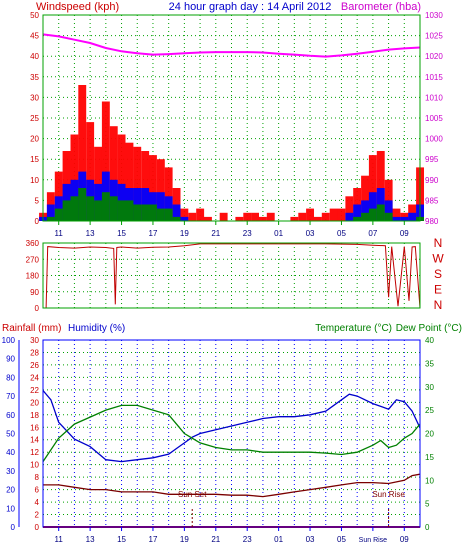 The height and width of the screenshot is (555, 468). Describe the element at coordinates (59, 539) in the screenshot. I see `climate-time-tick-label: 11` at that location.